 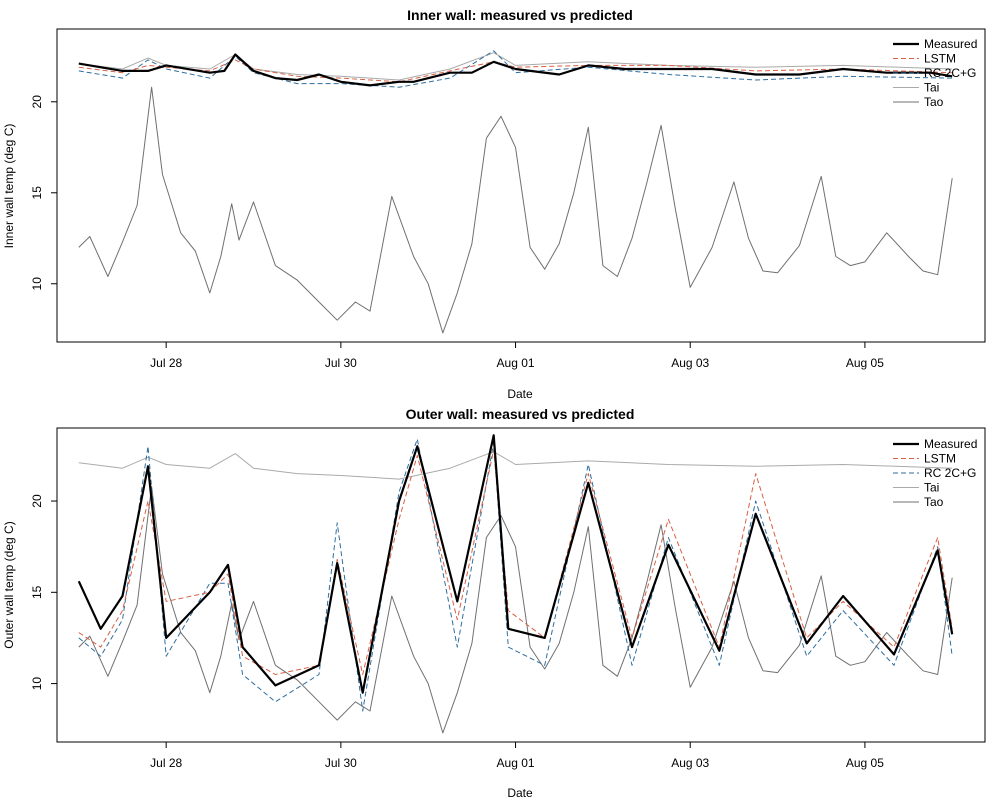 I want to click on y-axis-label: Outer wall temp (deg C), so click(x=9, y=584).